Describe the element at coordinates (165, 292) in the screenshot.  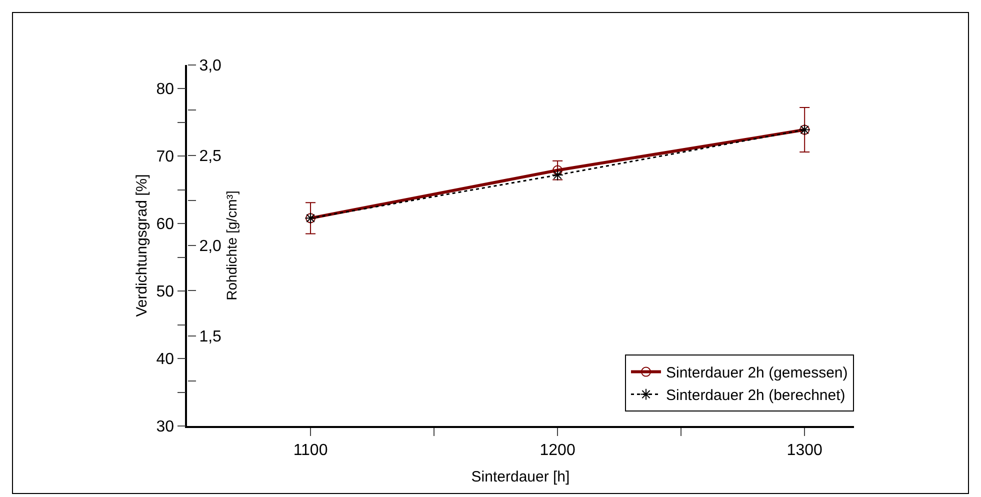
I see `y-tick-label: 50` at that location.